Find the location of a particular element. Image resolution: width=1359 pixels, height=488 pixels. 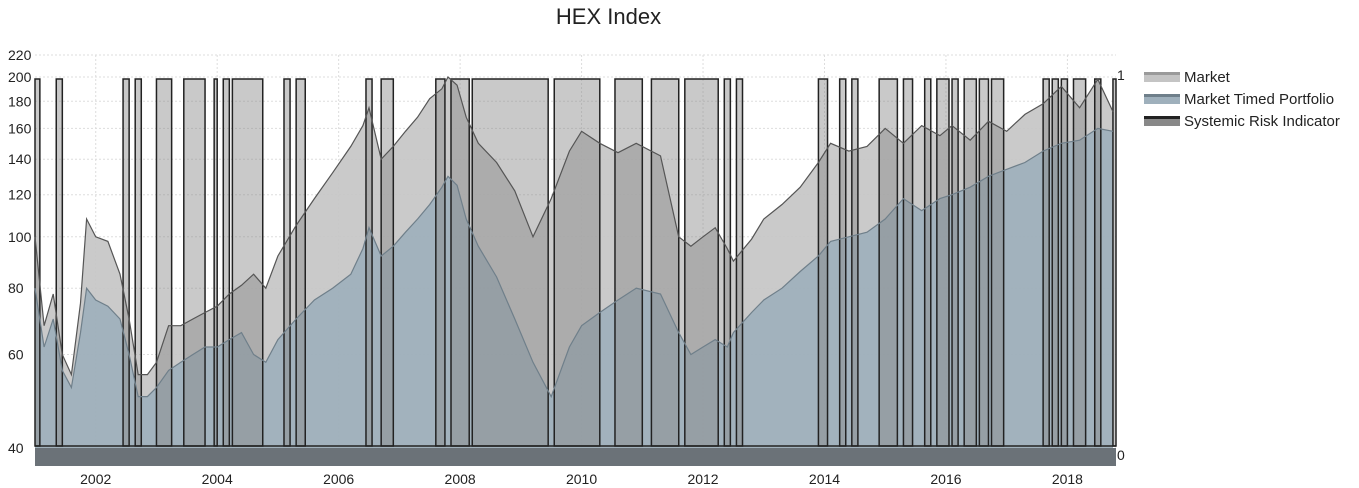

baseline-band is located at coordinates (575, 457).